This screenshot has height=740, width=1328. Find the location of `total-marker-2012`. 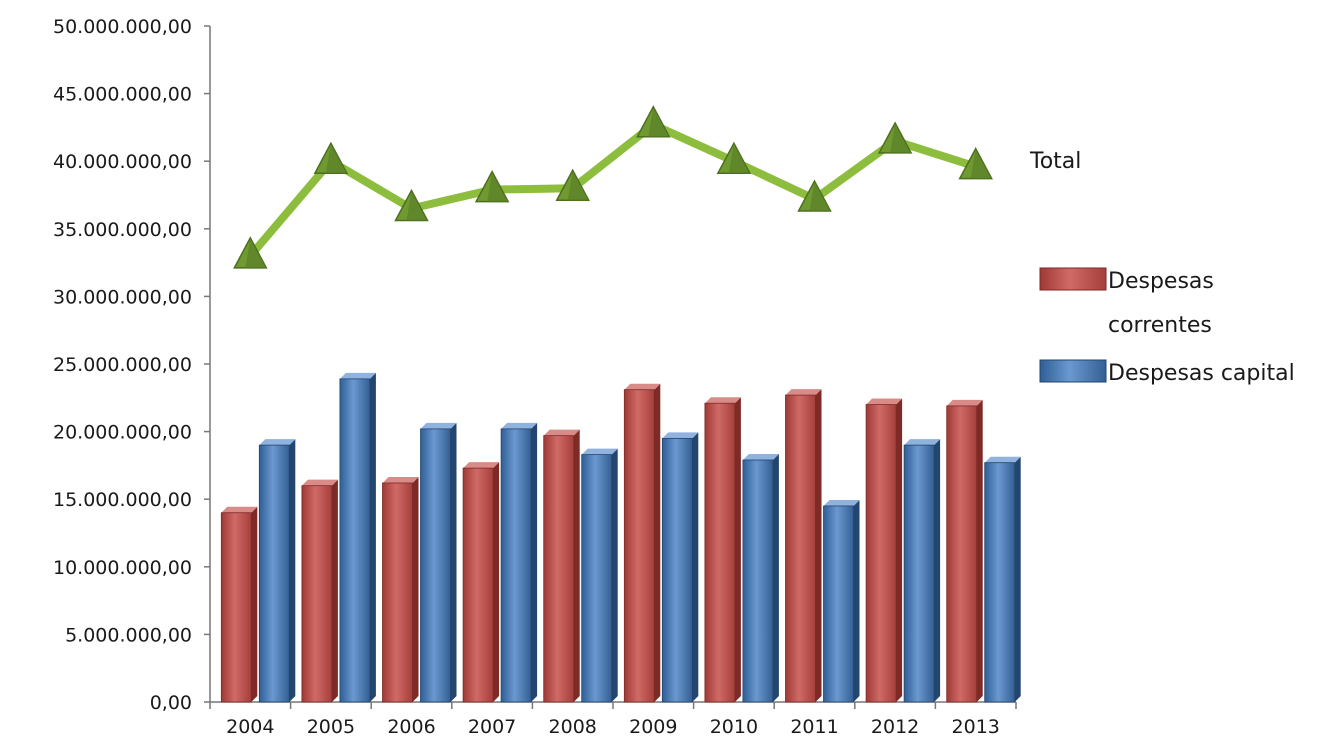

total-marker-2012 is located at coordinates (895, 137).